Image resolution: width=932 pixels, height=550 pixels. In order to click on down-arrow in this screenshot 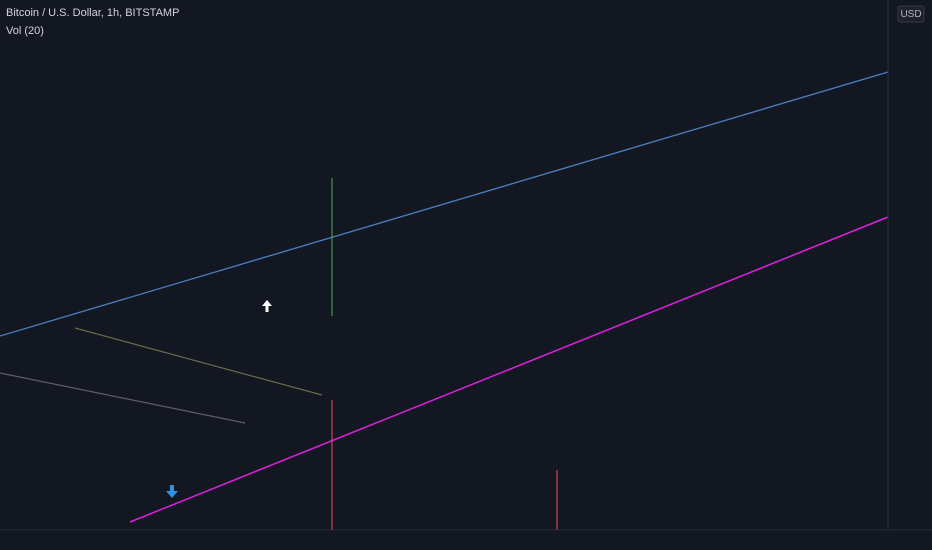, I will do `click(172, 491)`.